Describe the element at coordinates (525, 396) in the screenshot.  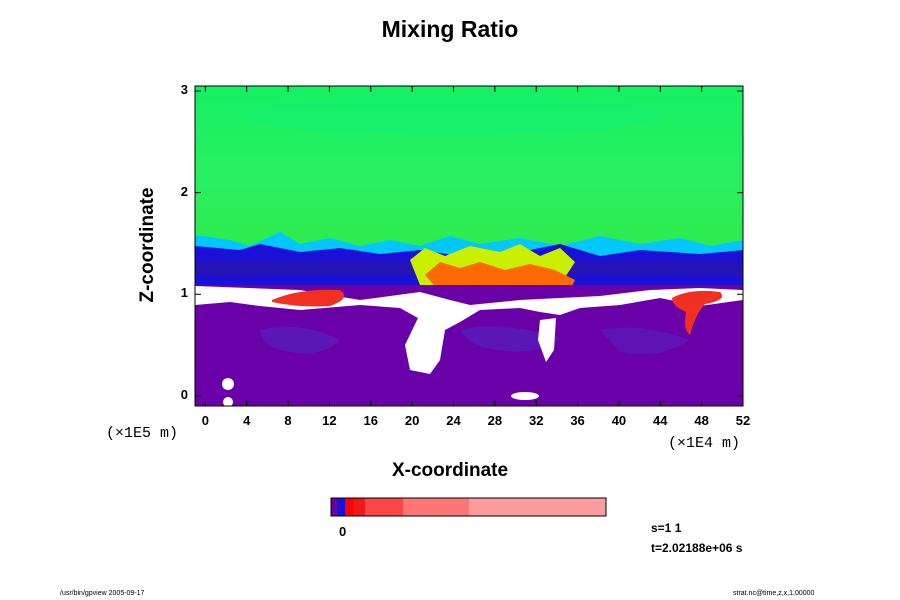
I see `white-hole-c` at that location.